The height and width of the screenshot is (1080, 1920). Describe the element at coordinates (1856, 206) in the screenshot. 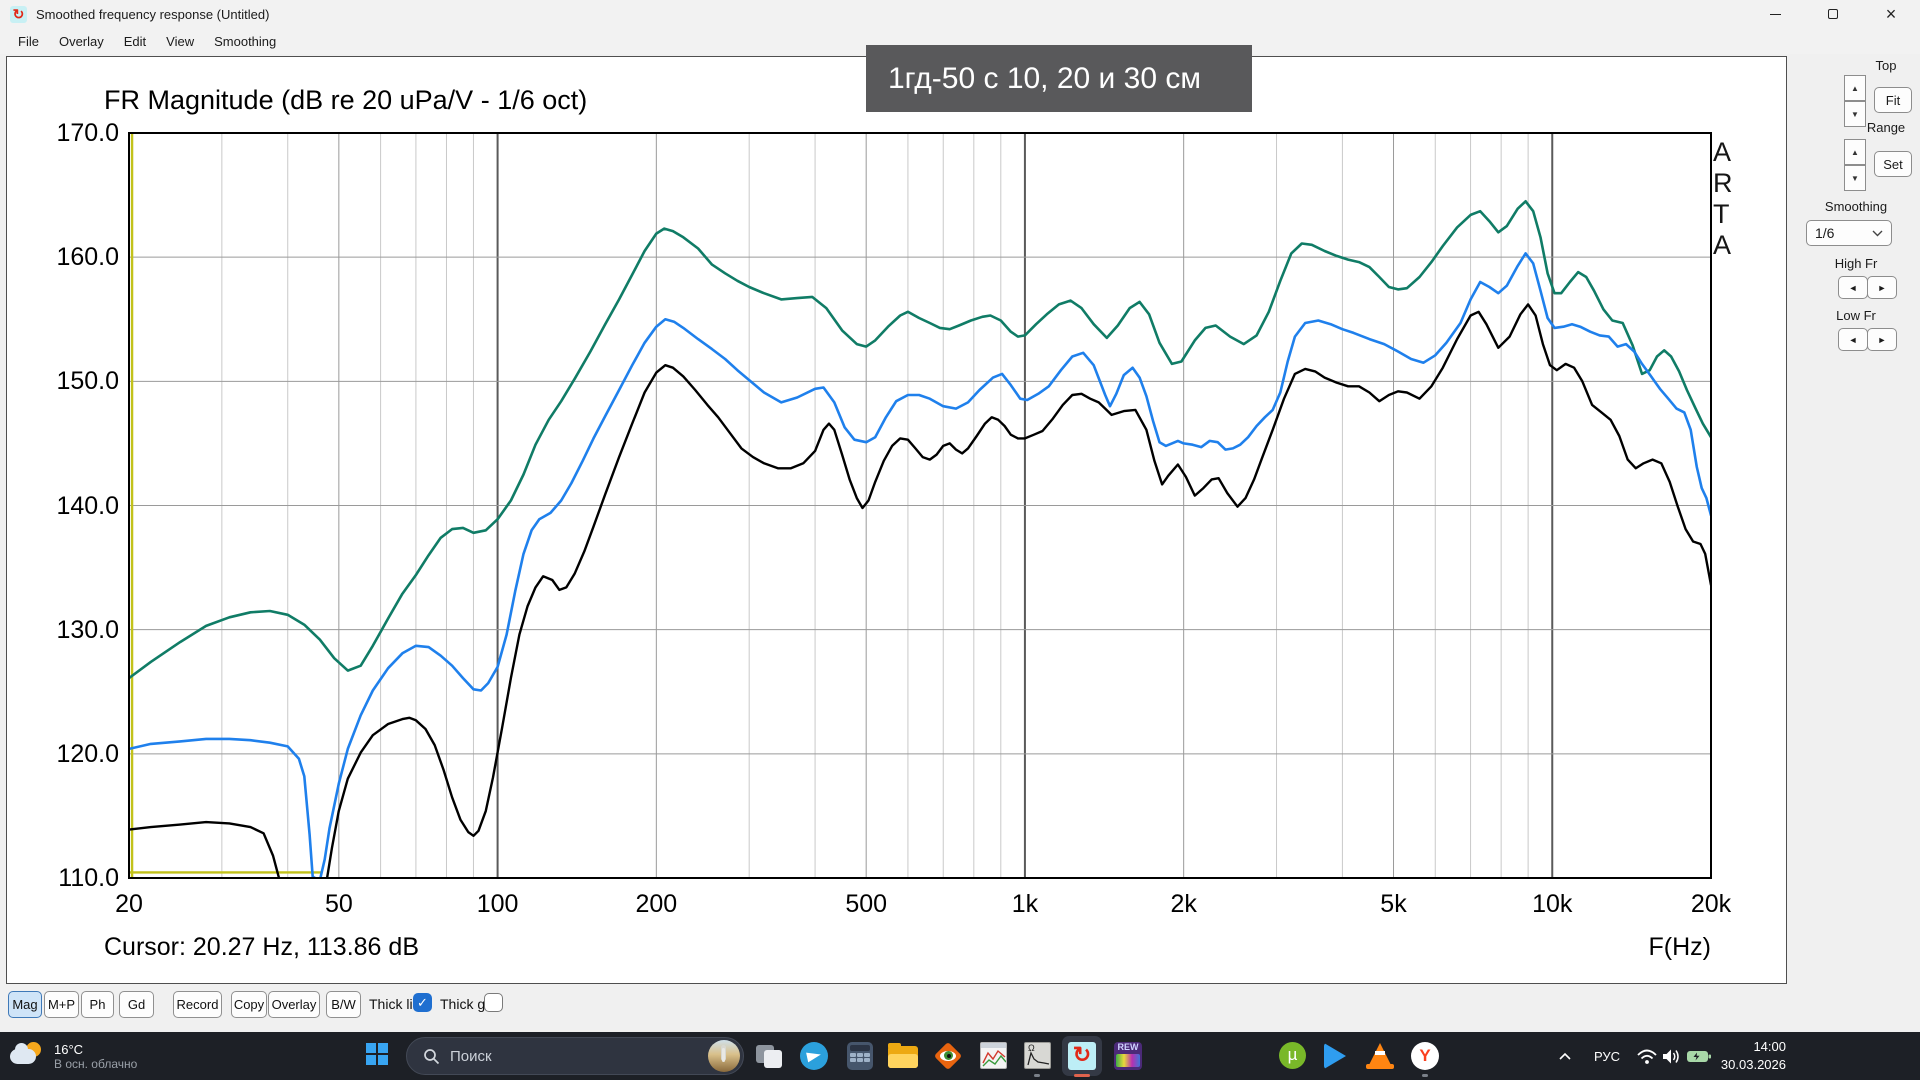

I see `smoothing-label: Smoothing` at that location.